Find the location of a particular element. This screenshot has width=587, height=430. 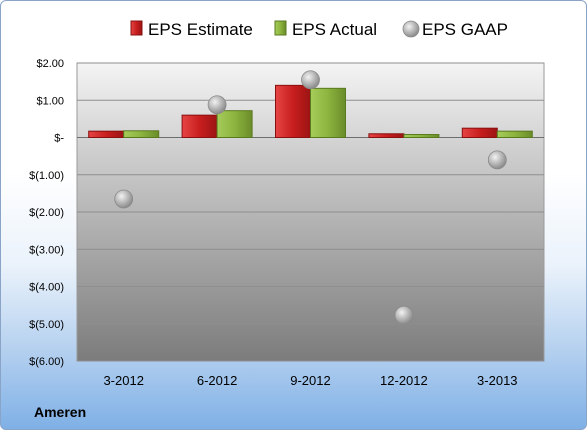

x-tick-label: 9-2012 is located at coordinates (310, 380).